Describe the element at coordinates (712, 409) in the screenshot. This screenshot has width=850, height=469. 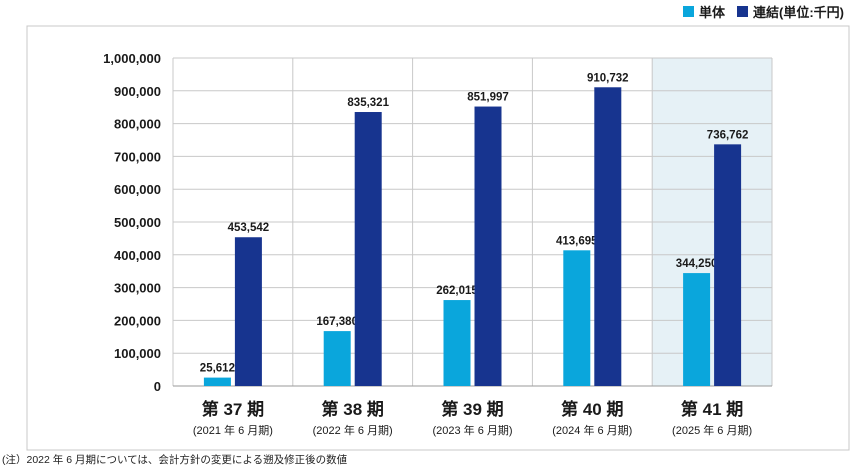
I see `x-category-label: 第 41 期` at that location.